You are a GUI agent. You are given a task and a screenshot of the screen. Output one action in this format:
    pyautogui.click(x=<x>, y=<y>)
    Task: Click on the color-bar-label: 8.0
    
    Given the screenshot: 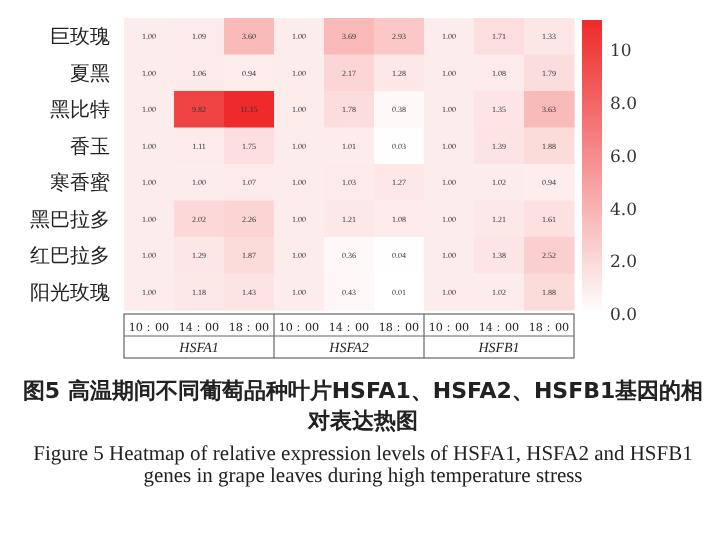 What is the action you would take?
    pyautogui.click(x=624, y=105)
    